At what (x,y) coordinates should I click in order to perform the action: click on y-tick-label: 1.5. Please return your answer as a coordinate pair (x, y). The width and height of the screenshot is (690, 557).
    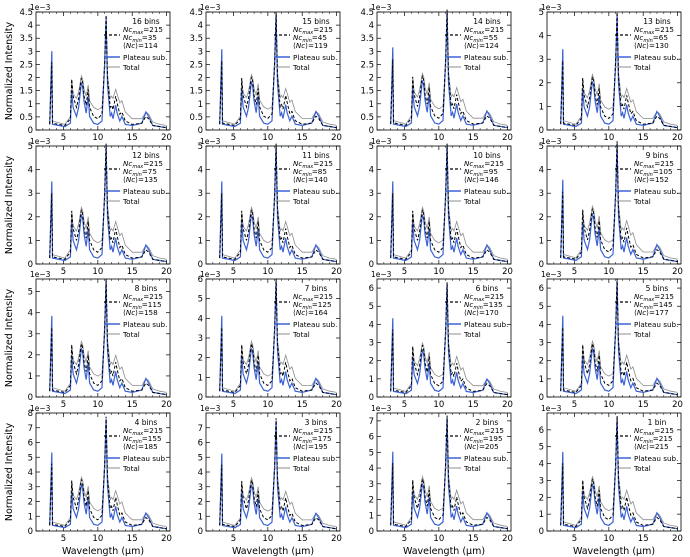
    Looking at the image, I should click on (367, 92).